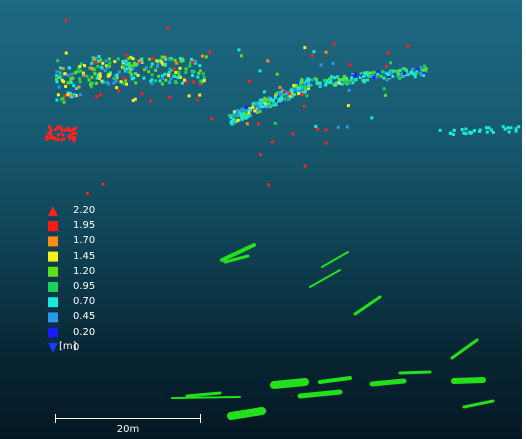 The height and width of the screenshot is (439, 526). What do you see at coordinates (84, 286) in the screenshot?
I see `legend-label: 0.95` at bounding box center [84, 286].